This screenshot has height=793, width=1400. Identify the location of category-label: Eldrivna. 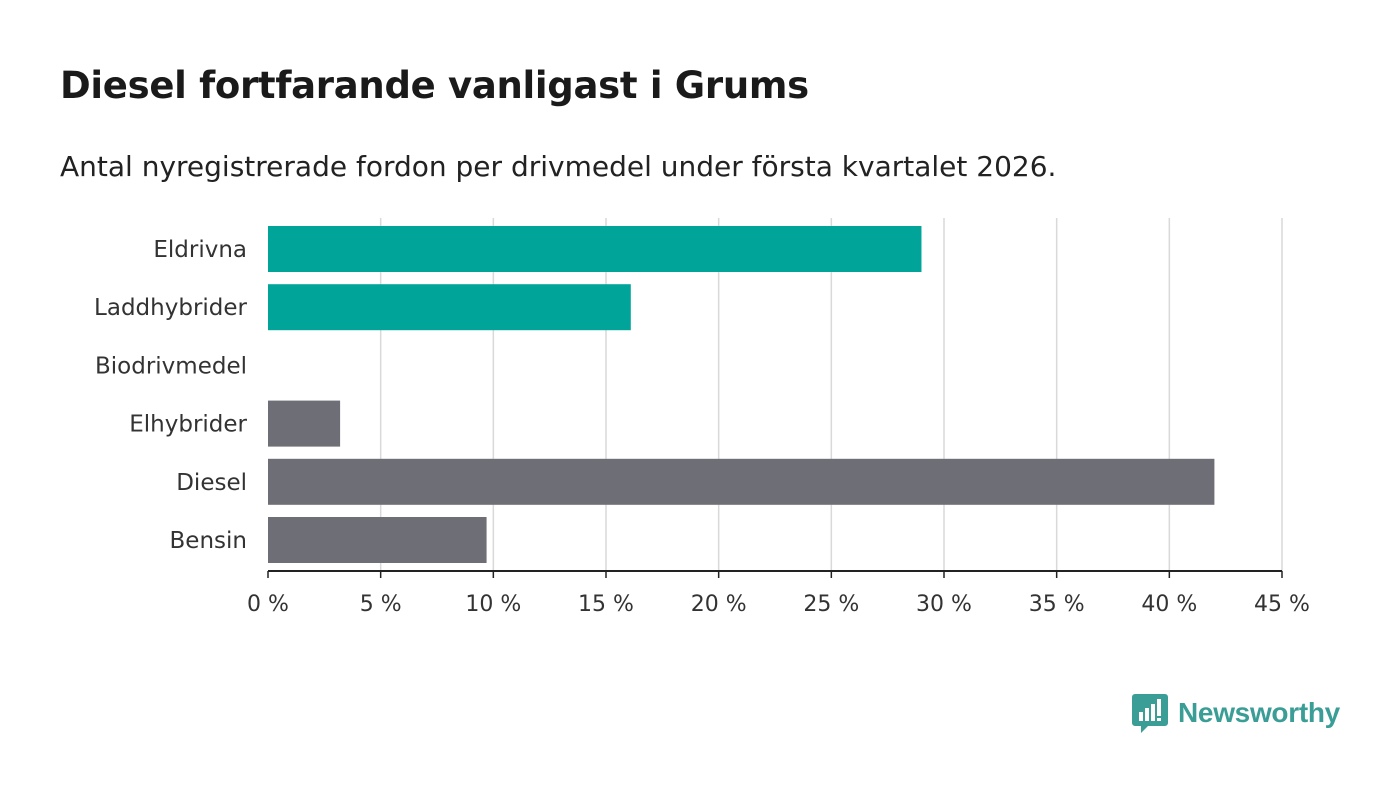
(200, 250).